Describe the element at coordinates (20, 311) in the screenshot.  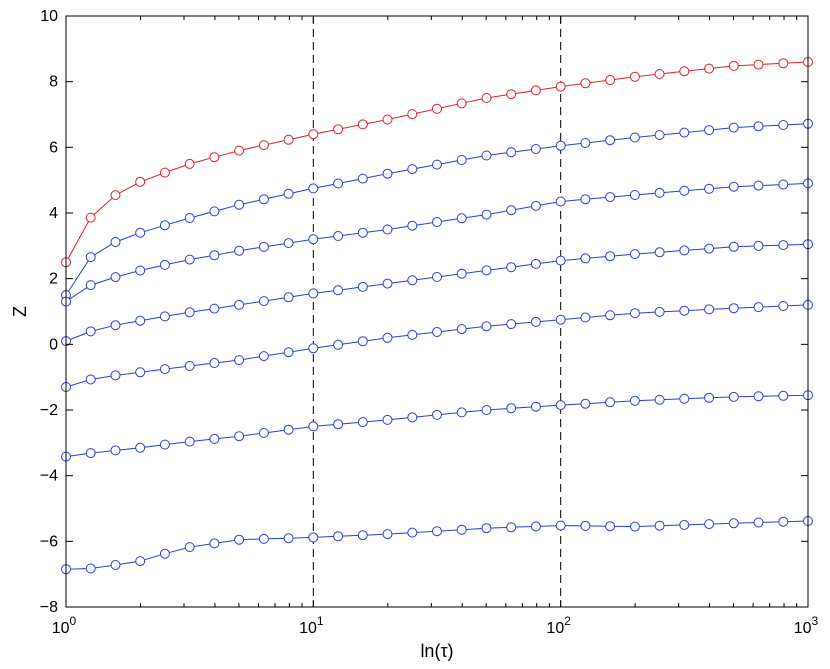
I see `y-axis-label: Z` at that location.